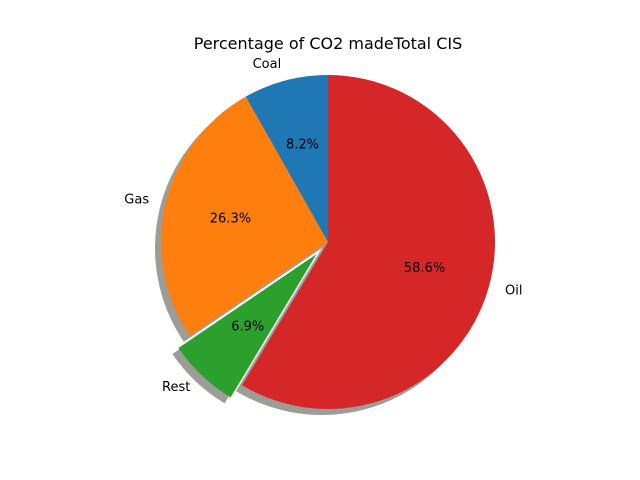  I want to click on slice-pct-label-coal: 8.2%, so click(302, 145).